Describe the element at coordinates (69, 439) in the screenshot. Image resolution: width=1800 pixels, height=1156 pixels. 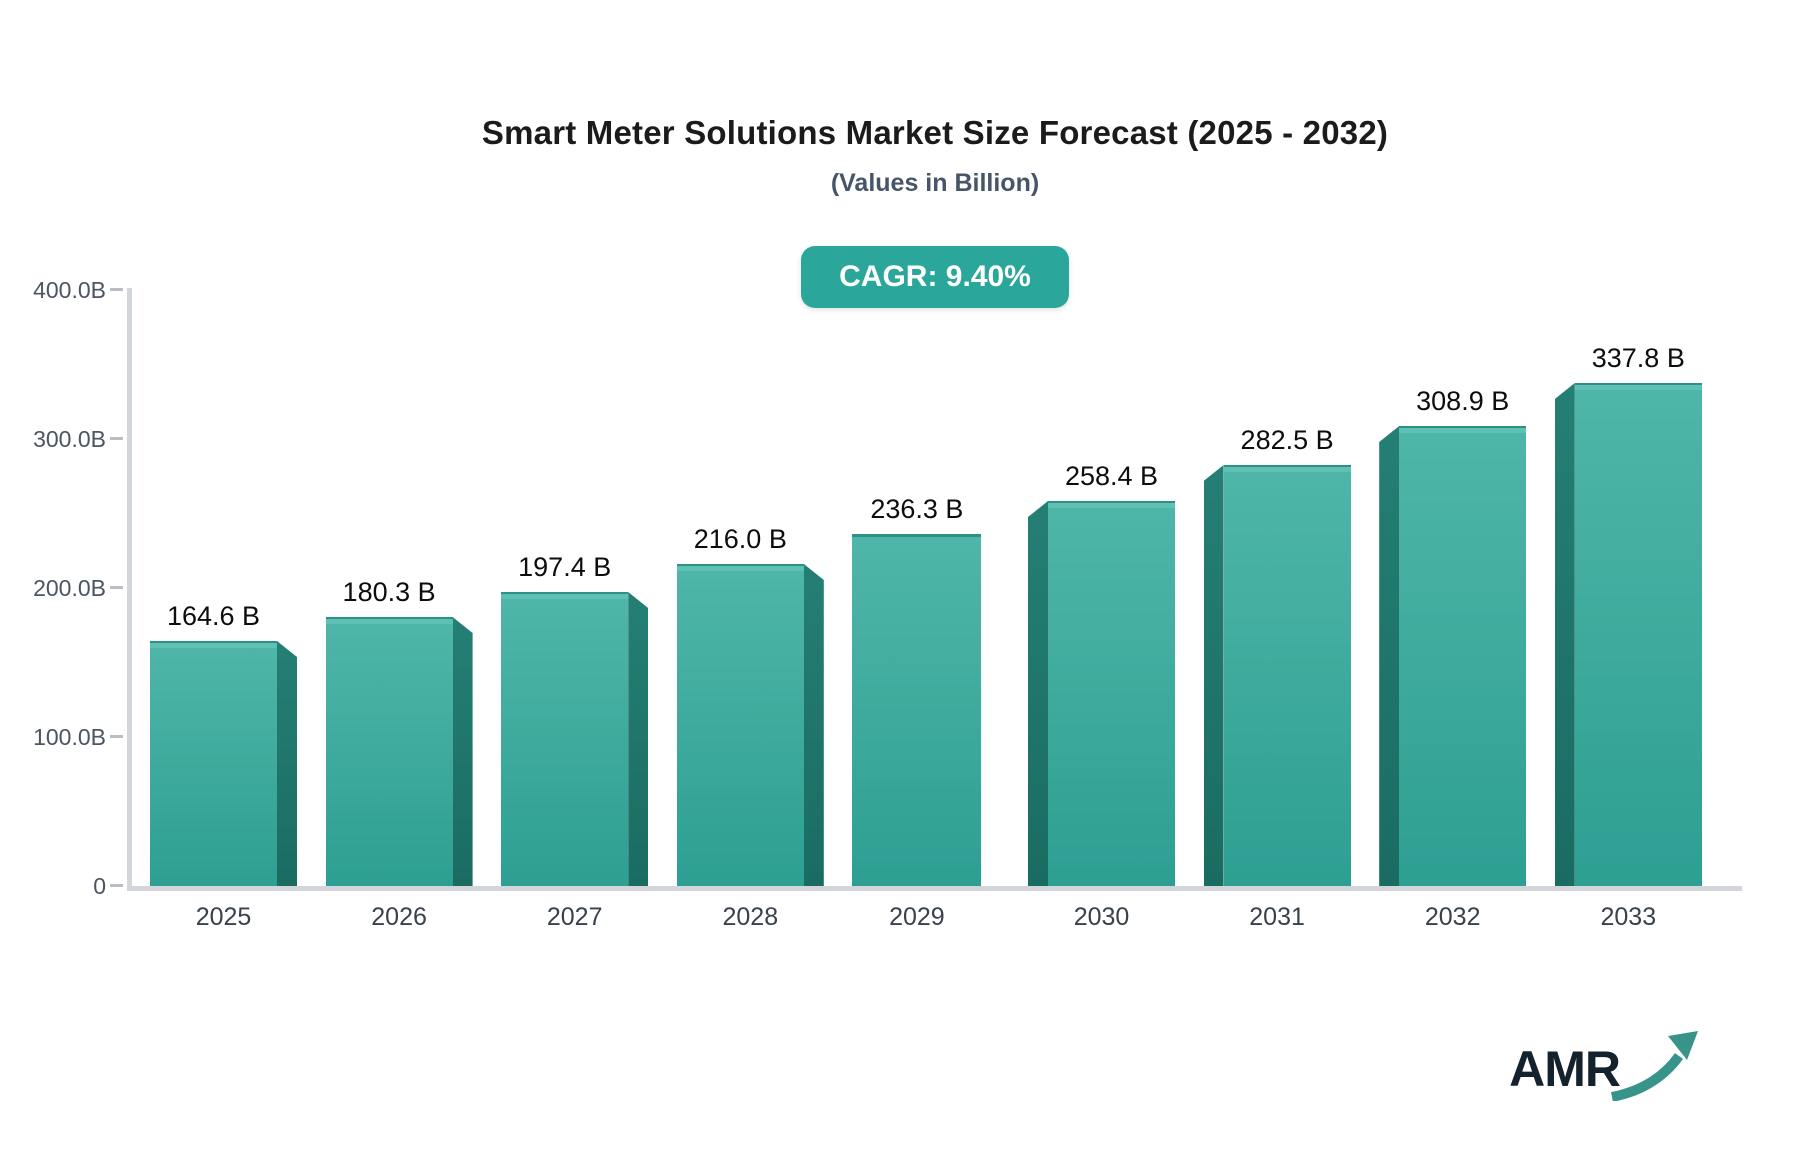
I see `y-tick-label: 300.0B` at that location.